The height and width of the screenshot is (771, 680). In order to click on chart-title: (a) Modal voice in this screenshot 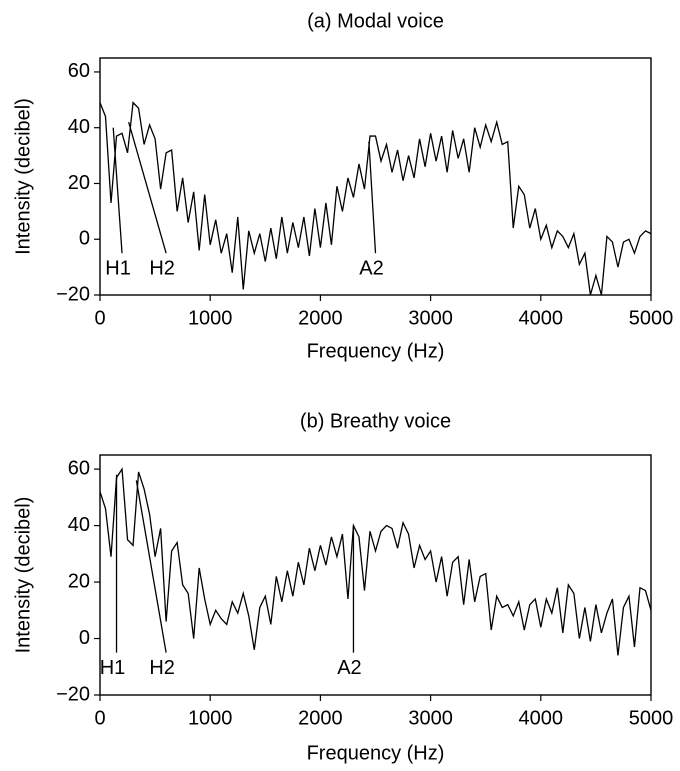, I will do `click(375, 21)`.